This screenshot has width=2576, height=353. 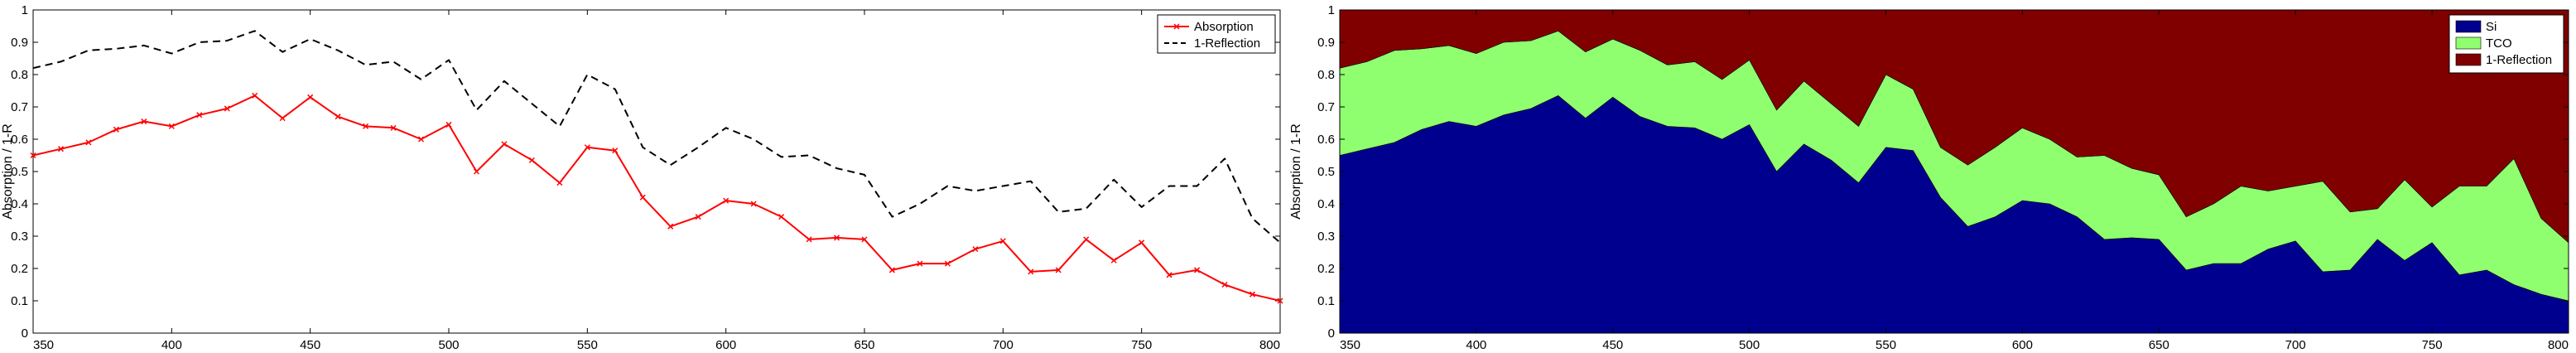 What do you see at coordinates (1224, 27) in the screenshot?
I see `legend-label: Absorption` at bounding box center [1224, 27].